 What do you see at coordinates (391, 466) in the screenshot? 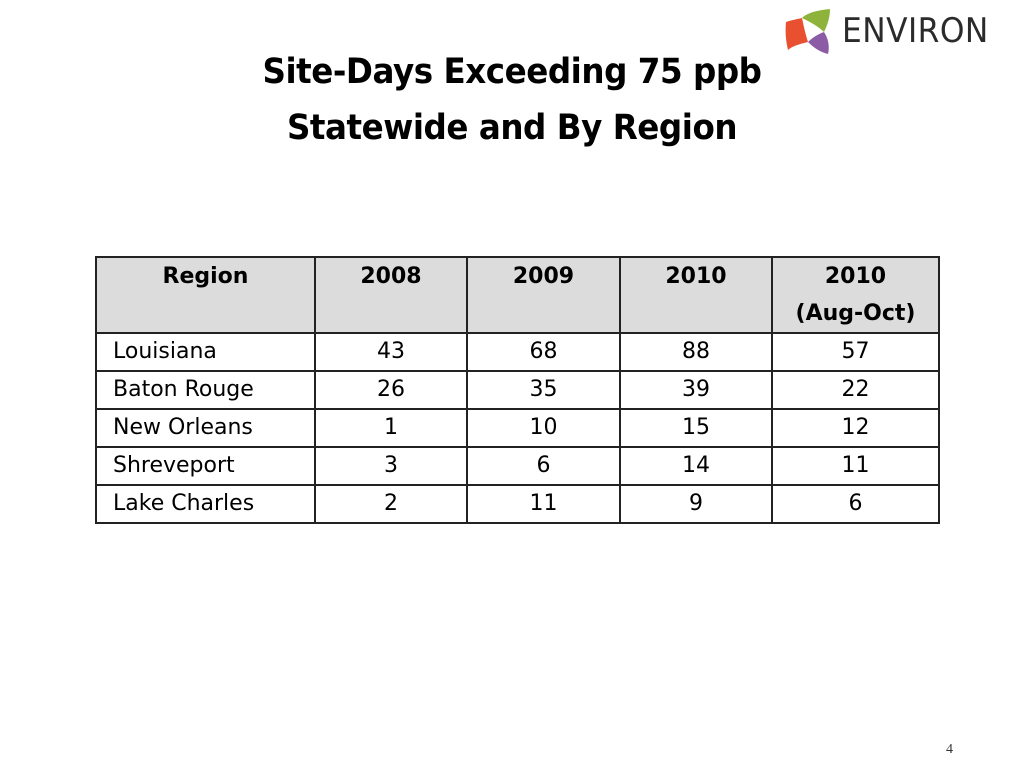
I see `value-cell: 3` at bounding box center [391, 466].